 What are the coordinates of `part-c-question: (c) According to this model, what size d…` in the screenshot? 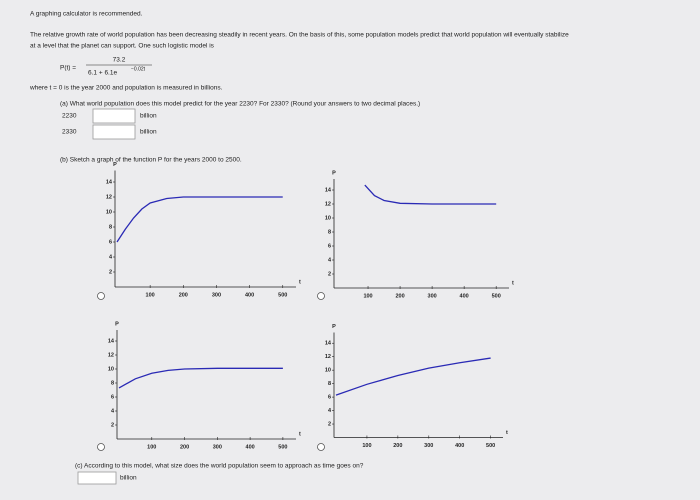 It's located at (219, 466).